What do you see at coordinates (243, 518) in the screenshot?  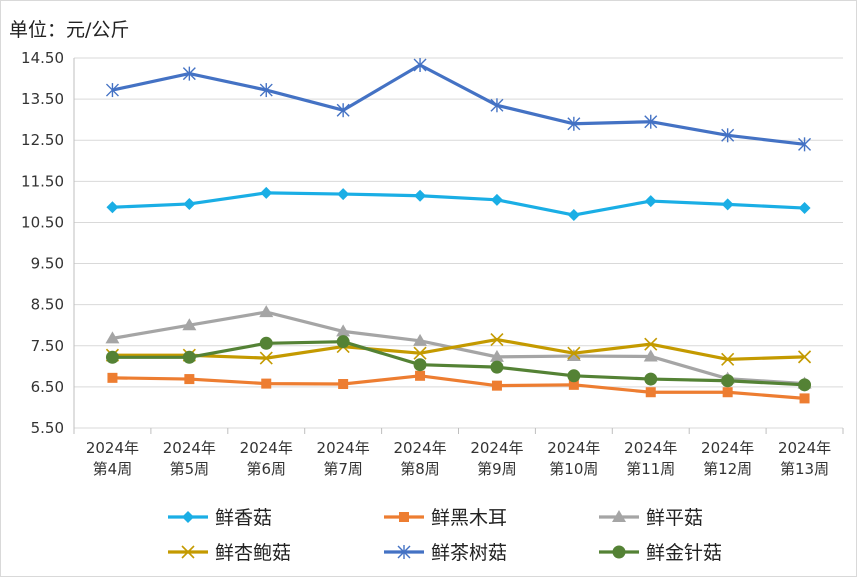 I see `legend-label: 鲜香菇` at bounding box center [243, 518].